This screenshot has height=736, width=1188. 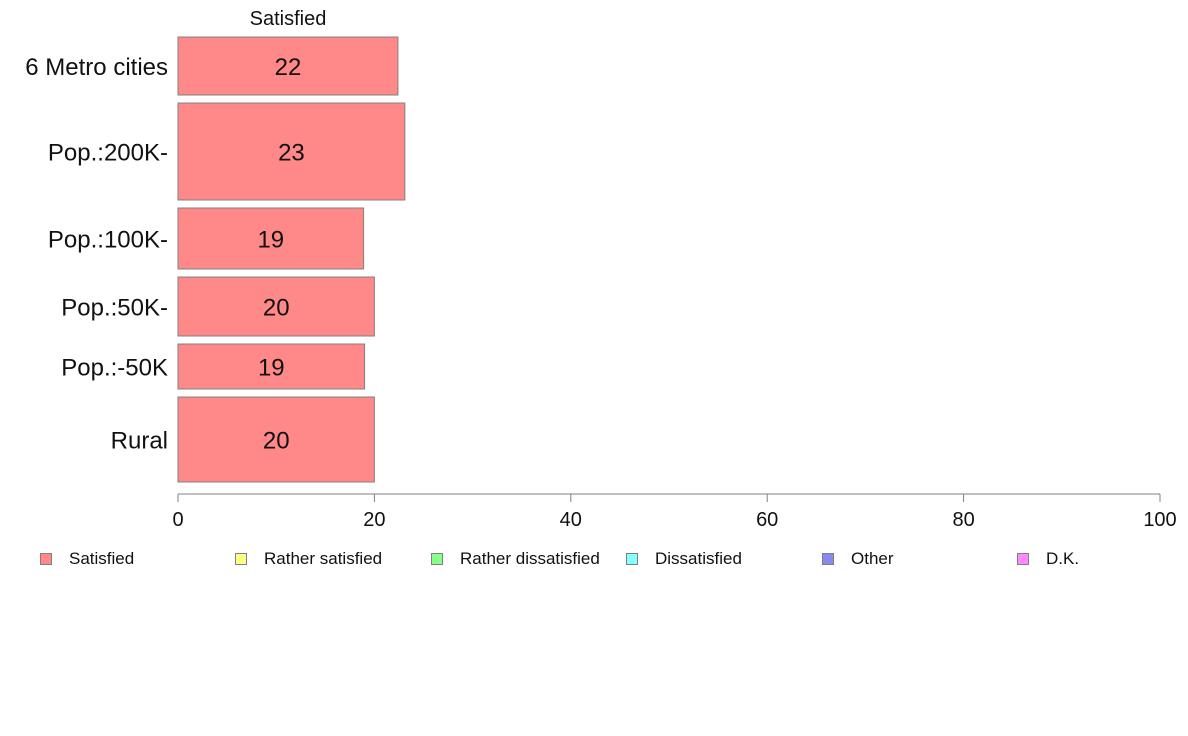 I want to click on category-label: 6 Metro cities, so click(x=96, y=67).